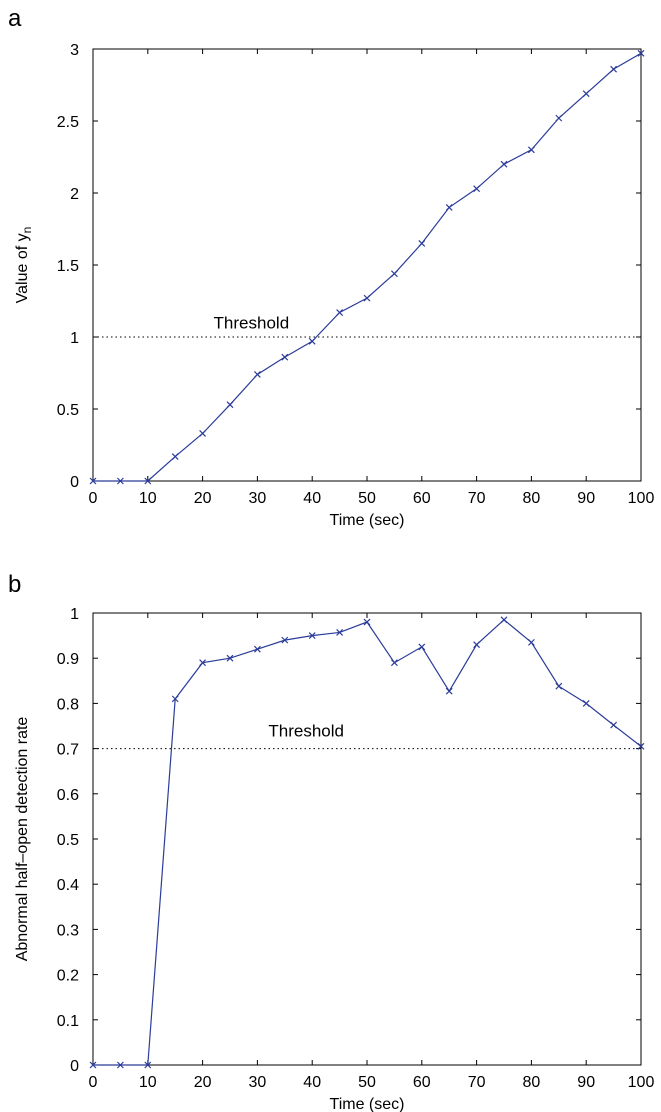  I want to click on y-tick-label: 1.5, so click(68, 266).